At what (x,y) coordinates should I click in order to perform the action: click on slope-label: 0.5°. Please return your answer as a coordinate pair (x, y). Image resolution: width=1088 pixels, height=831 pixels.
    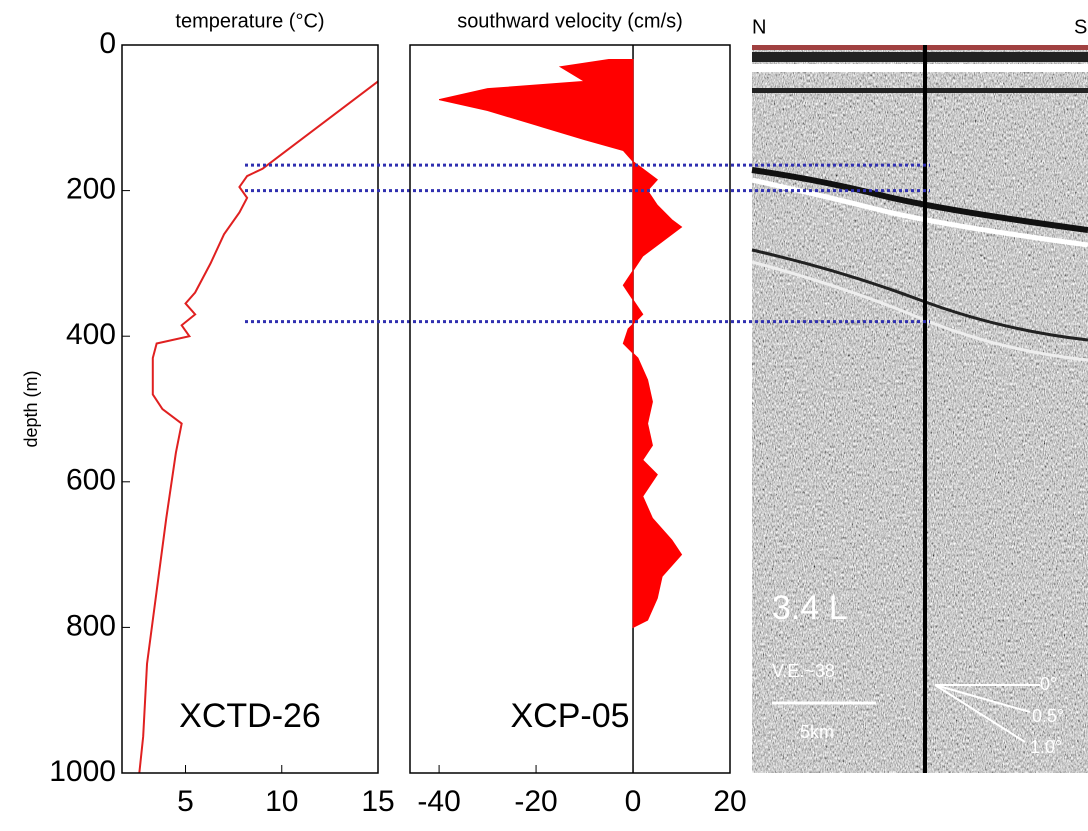
    Looking at the image, I should click on (1048, 716).